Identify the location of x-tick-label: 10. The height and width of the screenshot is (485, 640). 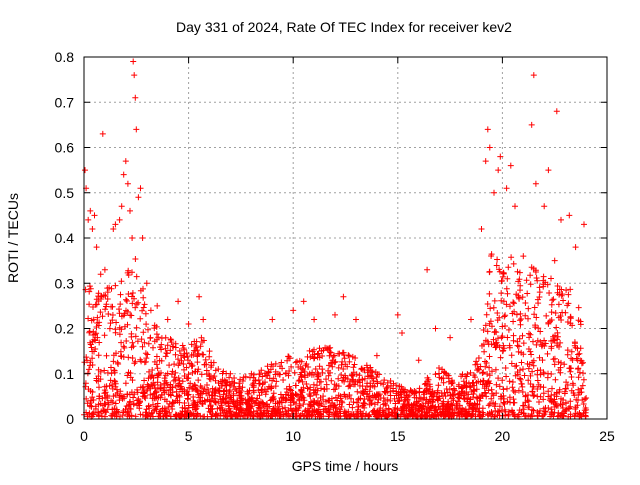
(293, 436).